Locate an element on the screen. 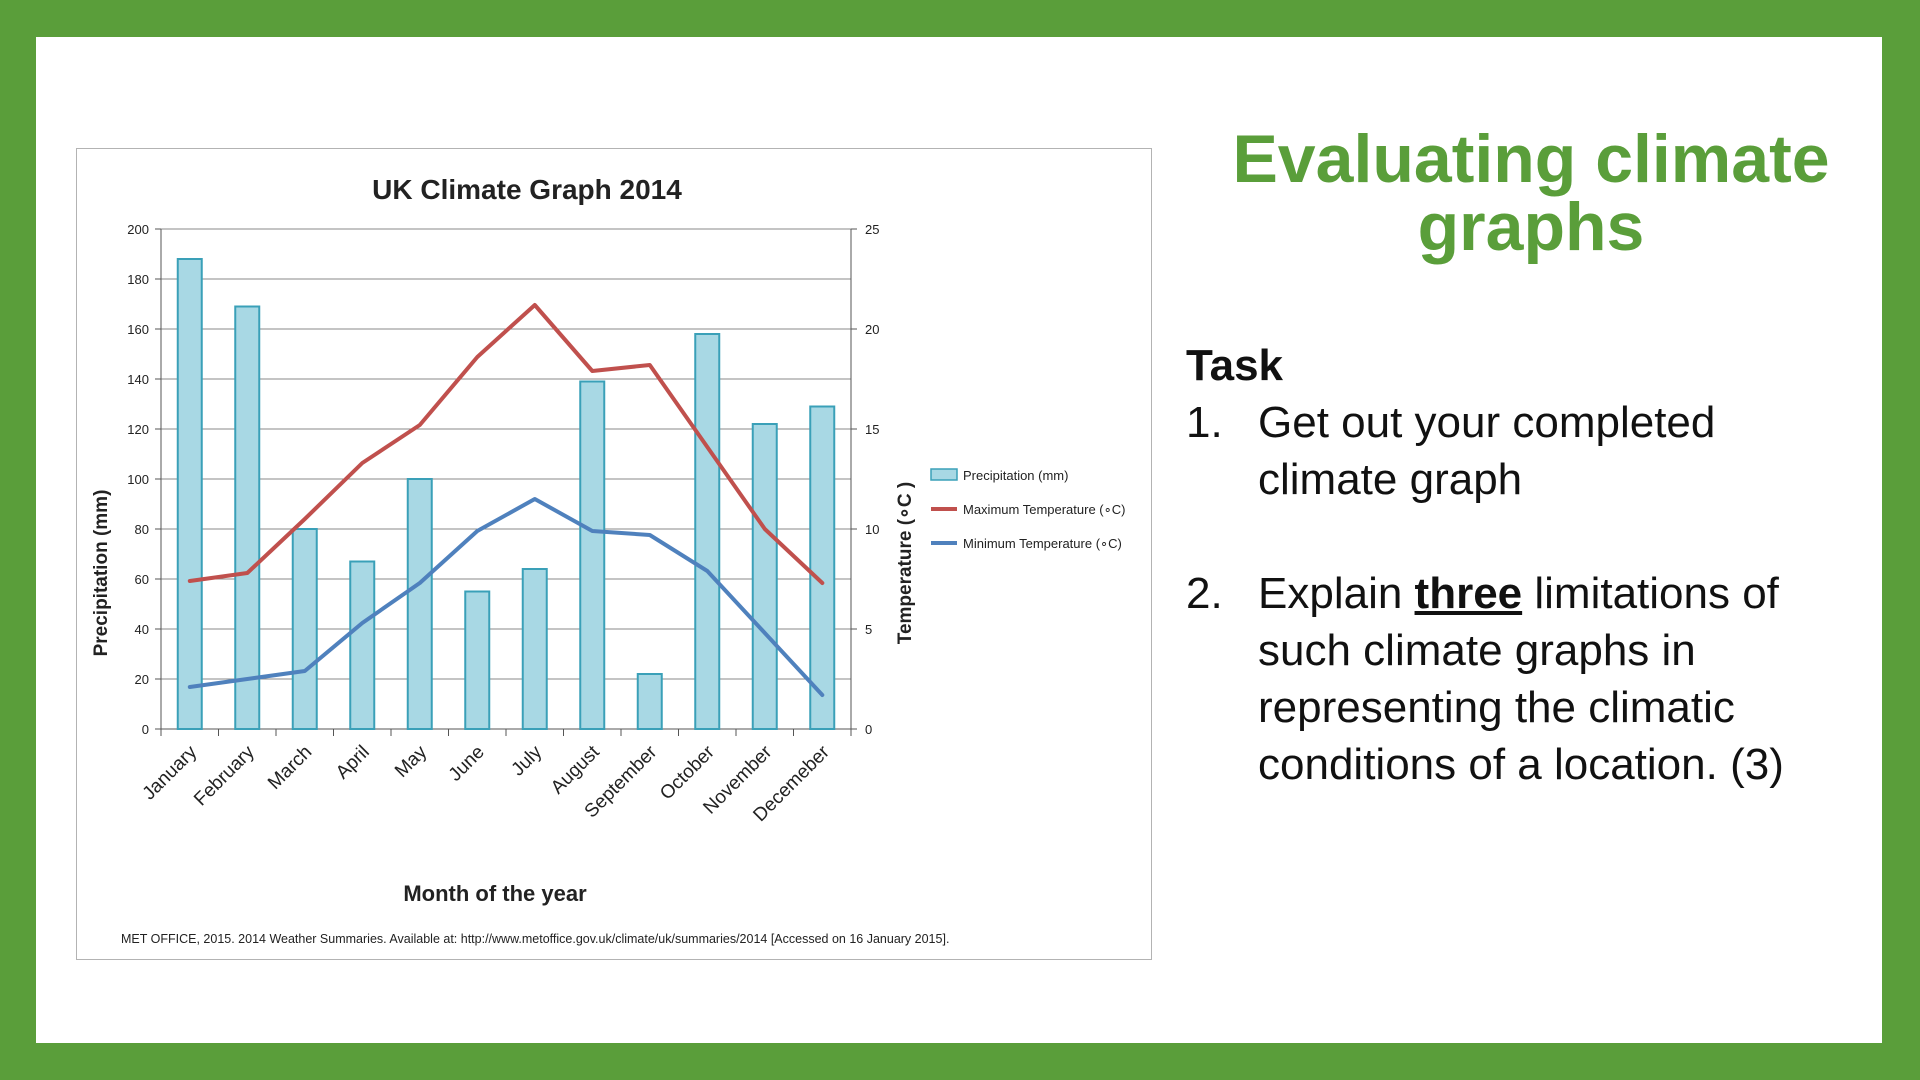  y-tick-label: 80 is located at coordinates (142, 529).